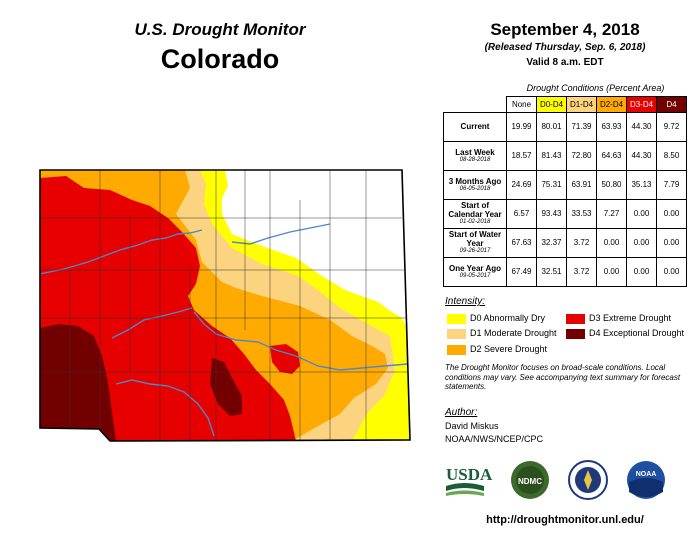 The width and height of the screenshot is (700, 540). Describe the element at coordinates (475, 155) in the screenshot. I see `row-label: Last Week 08-28-2018` at that location.